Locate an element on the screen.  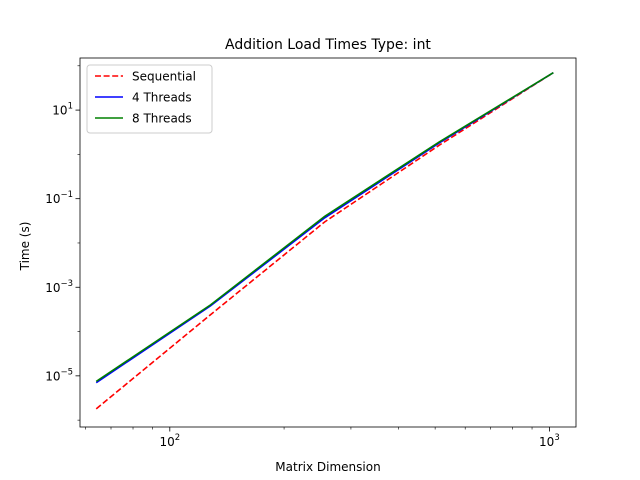
legend-label: 4 Threads is located at coordinates (162, 98).